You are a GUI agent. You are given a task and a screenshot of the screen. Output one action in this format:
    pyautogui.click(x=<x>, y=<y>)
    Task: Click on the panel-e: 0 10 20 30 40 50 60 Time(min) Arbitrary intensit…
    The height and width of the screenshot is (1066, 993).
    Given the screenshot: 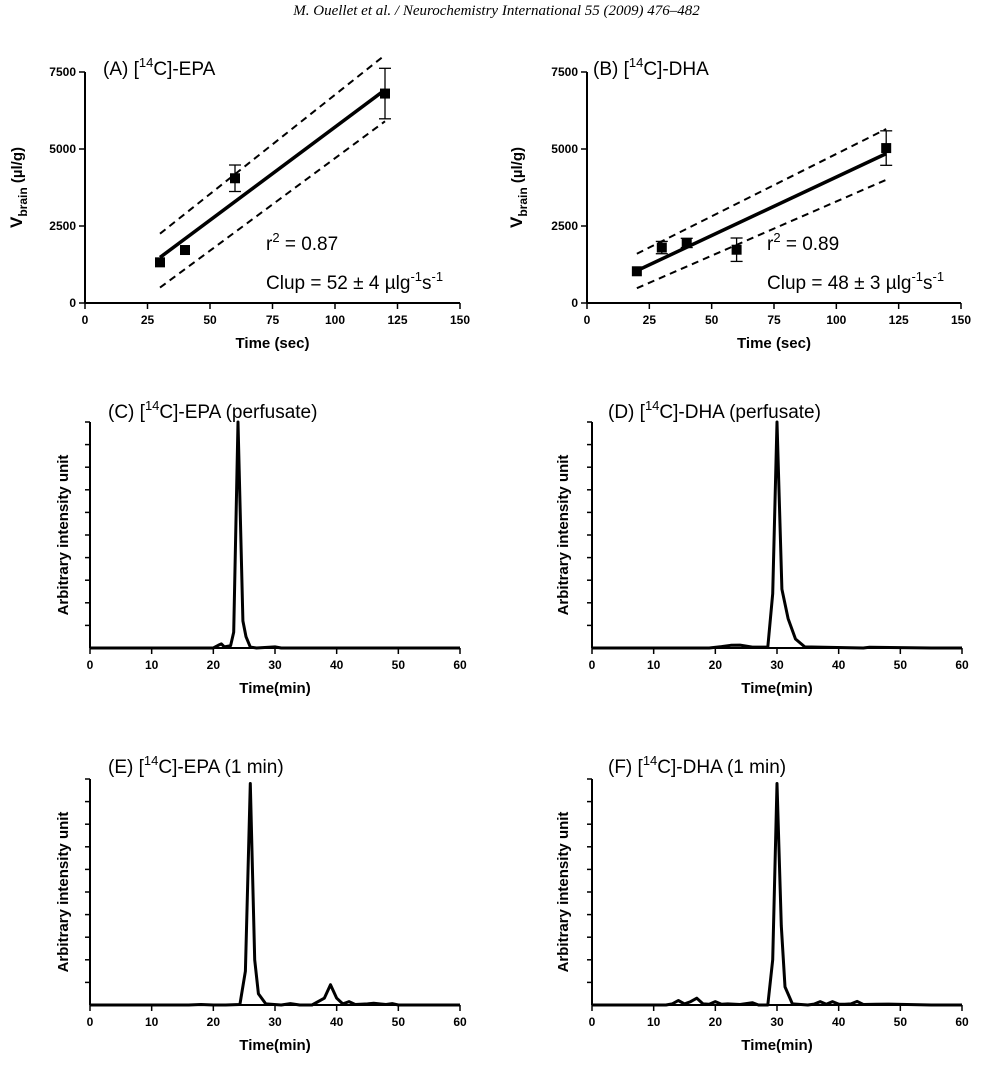 What is the action you would take?
    pyautogui.click(x=261, y=903)
    